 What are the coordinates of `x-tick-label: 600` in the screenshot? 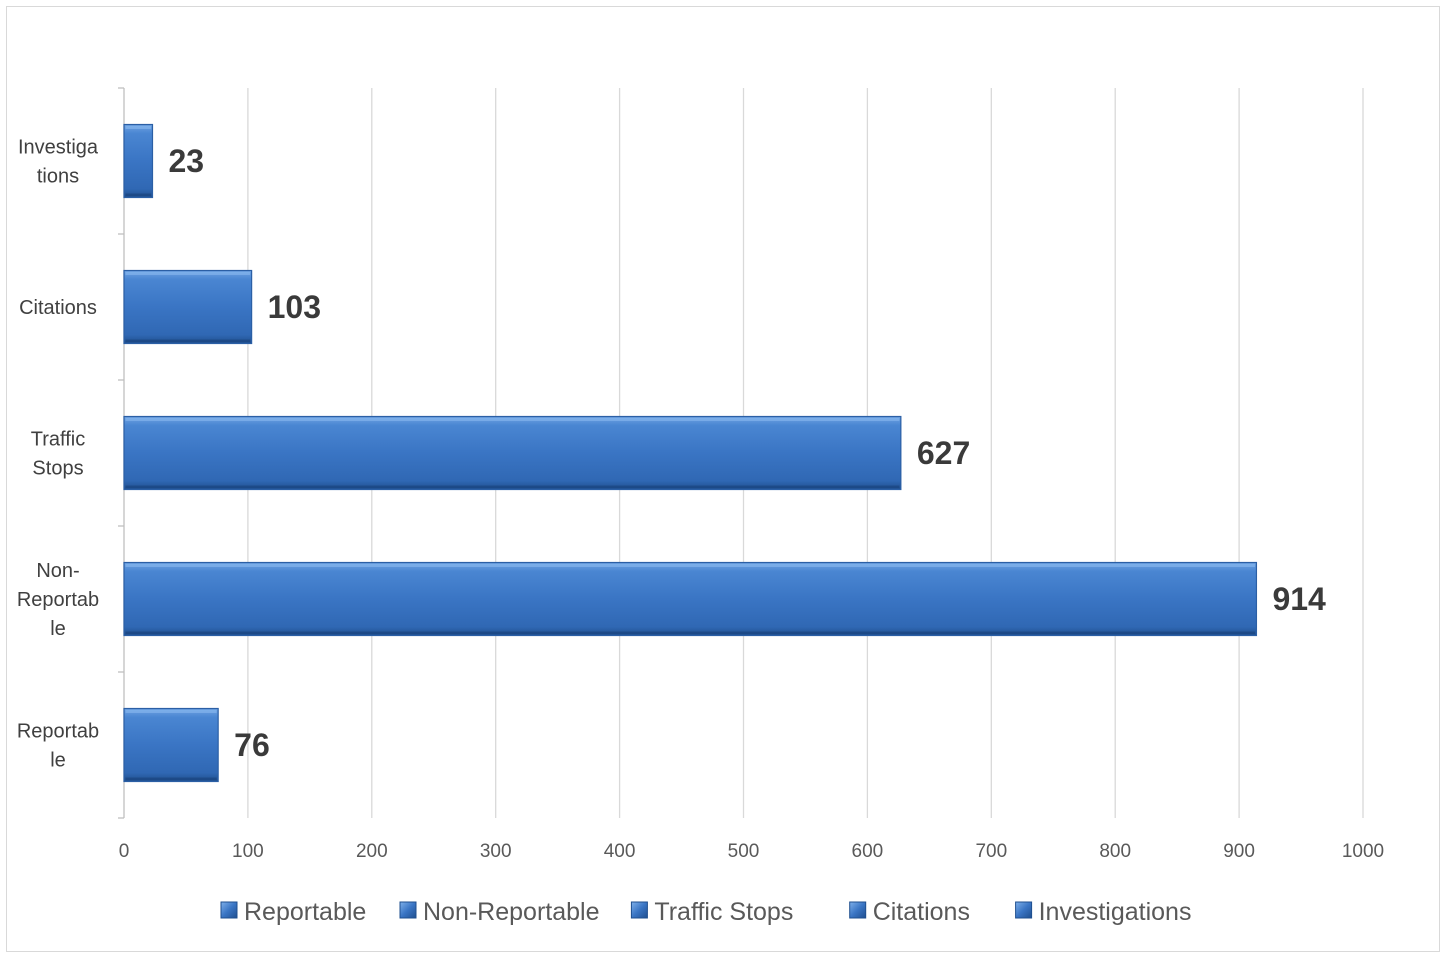 It's located at (868, 851).